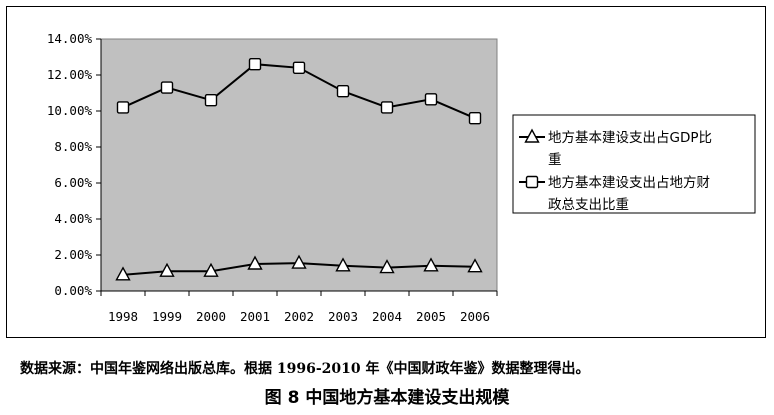 The width and height of the screenshot is (774, 415). Describe the element at coordinates (630, 137) in the screenshot. I see `legend-label: 地方基本建设支出占GDP比` at that location.